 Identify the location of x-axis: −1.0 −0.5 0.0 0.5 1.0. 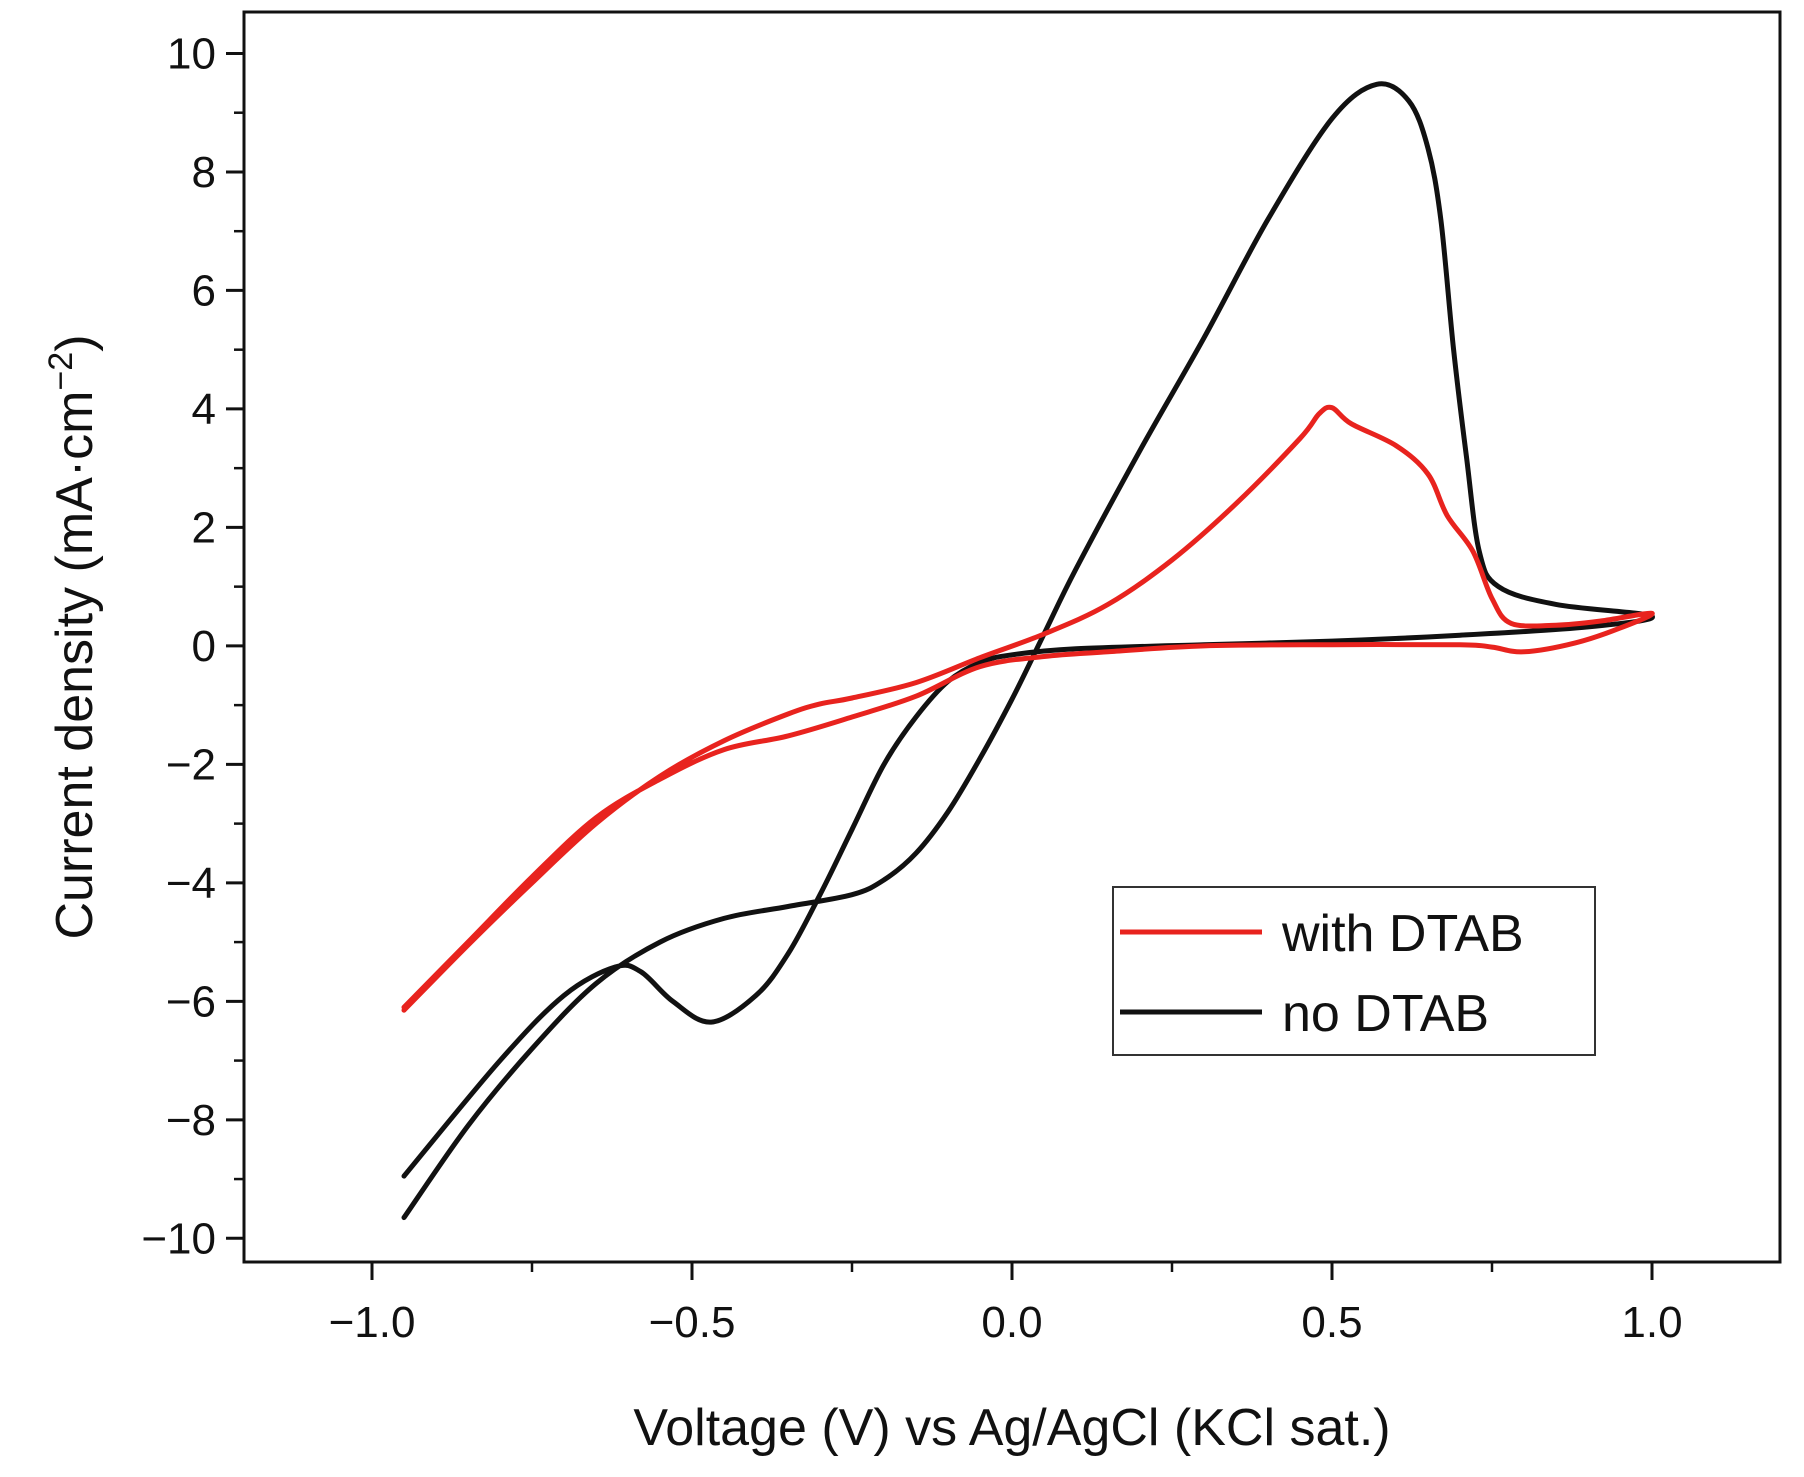
(1006, 1304).